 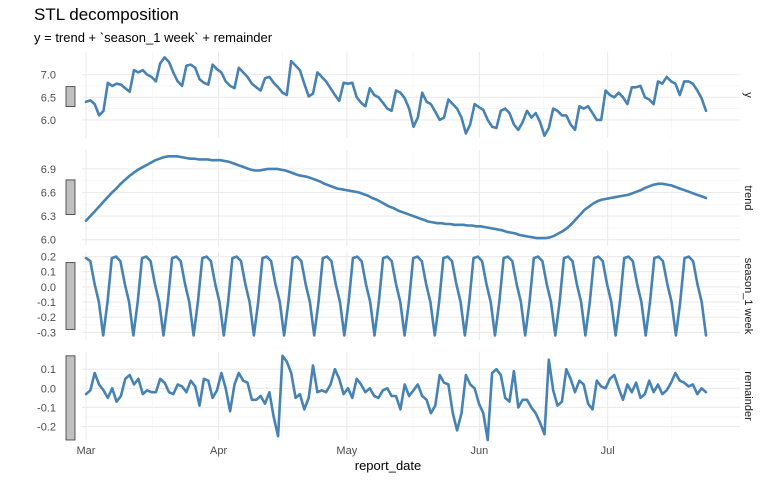 What do you see at coordinates (396, 96) in the screenshot?
I see `series-line-y` at bounding box center [396, 96].